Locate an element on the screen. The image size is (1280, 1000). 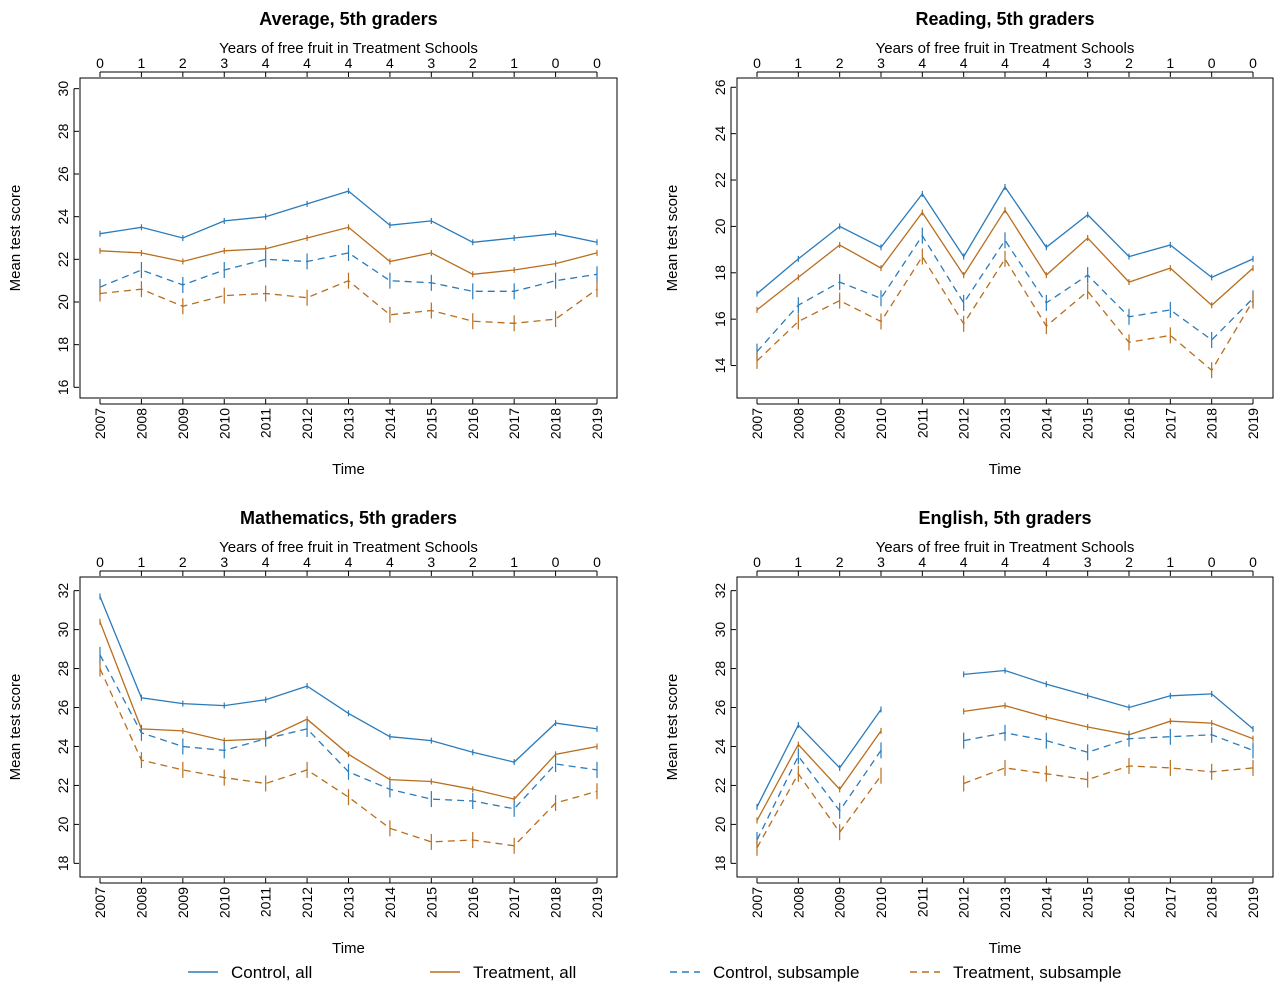
legend-label-4: Treatment, subsample is located at coordinates (1037, 972).